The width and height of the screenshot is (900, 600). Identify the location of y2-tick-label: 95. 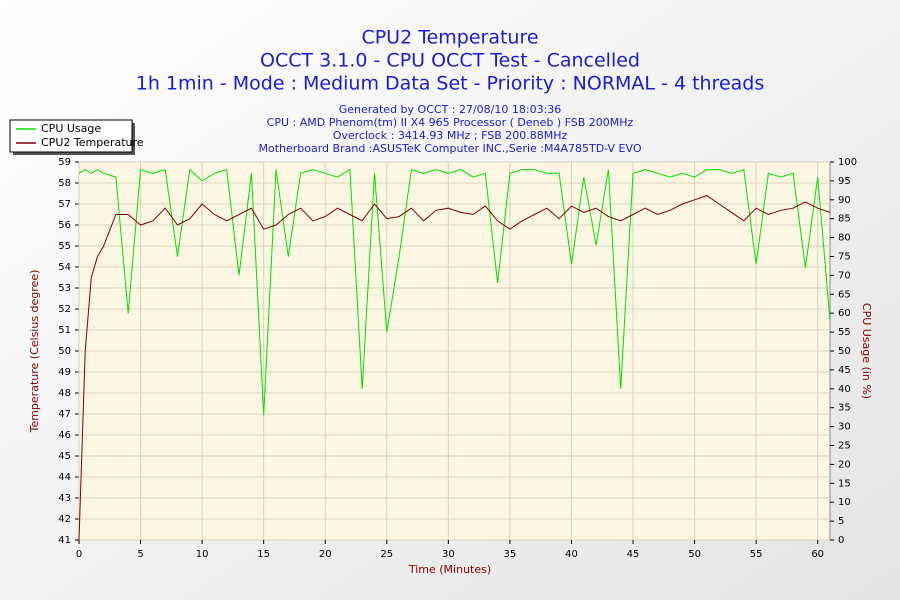
(844, 181).